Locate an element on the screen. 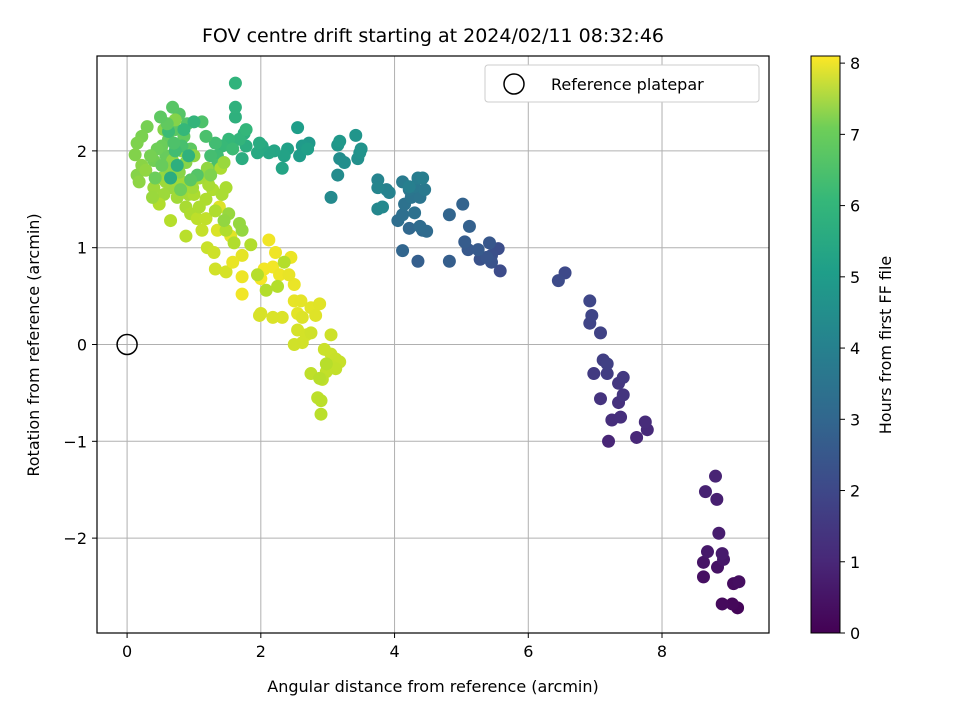 The image size is (960, 720). legend-label: Reference platepar is located at coordinates (627, 84).